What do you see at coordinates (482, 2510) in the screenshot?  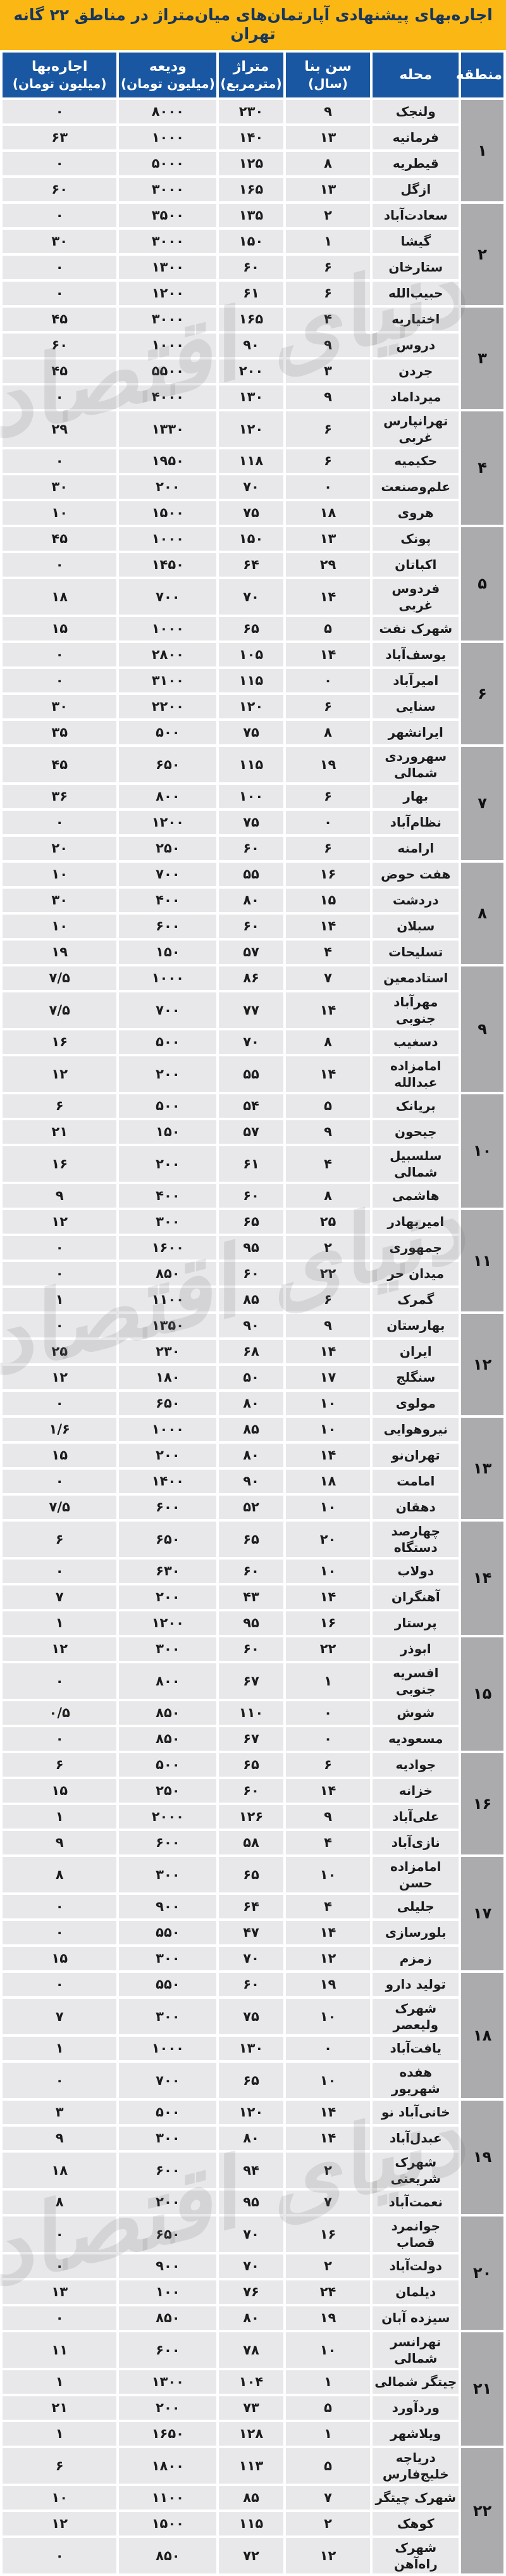 I see `district-number-cell: ۲۲` at bounding box center [482, 2510].